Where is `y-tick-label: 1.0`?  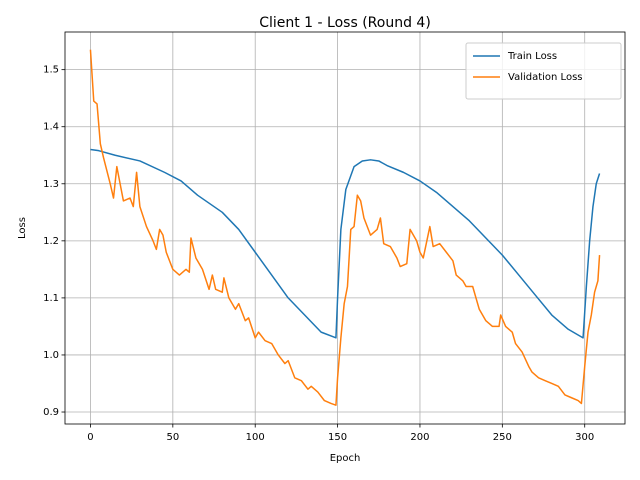
y-tick-label: 1.0 is located at coordinates (51, 355).